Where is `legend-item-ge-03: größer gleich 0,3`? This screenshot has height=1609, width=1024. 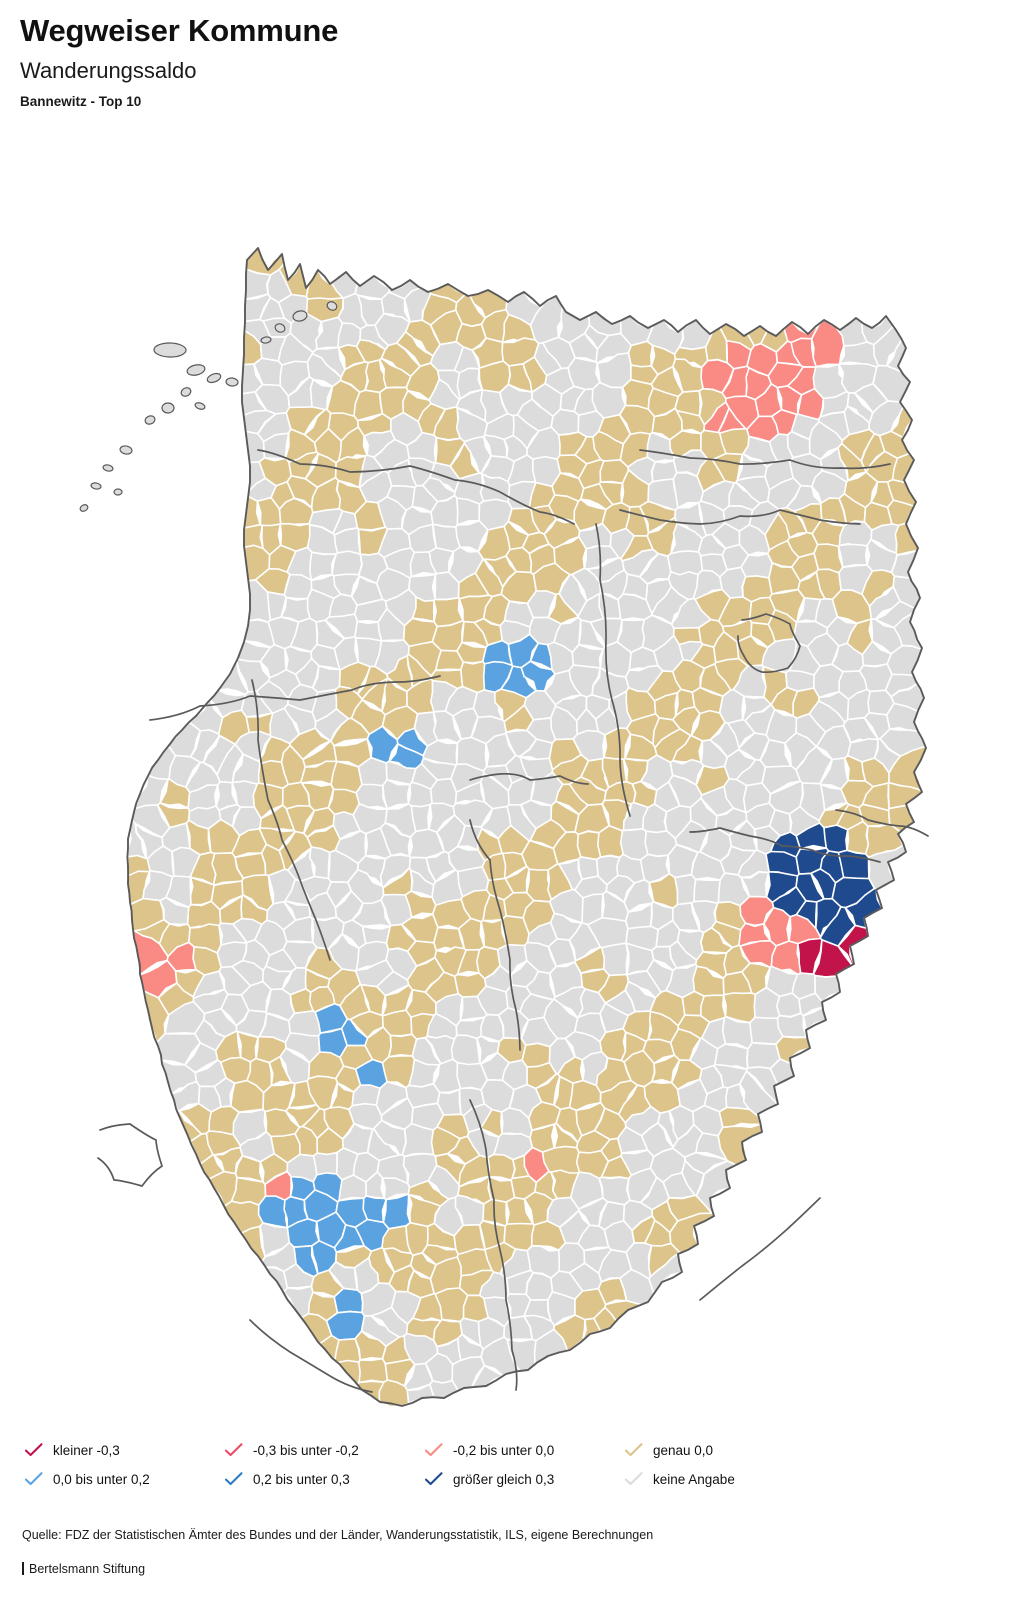
legend-item-ge-03: größer gleich 0,3 is located at coordinates (524, 1479).